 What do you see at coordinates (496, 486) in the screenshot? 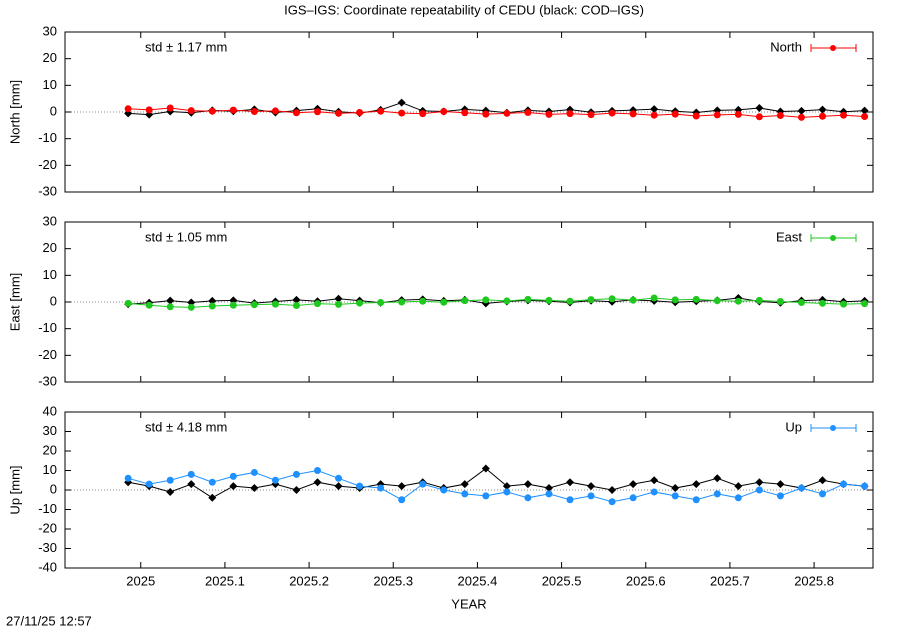
I see `series-line` at bounding box center [496, 486].